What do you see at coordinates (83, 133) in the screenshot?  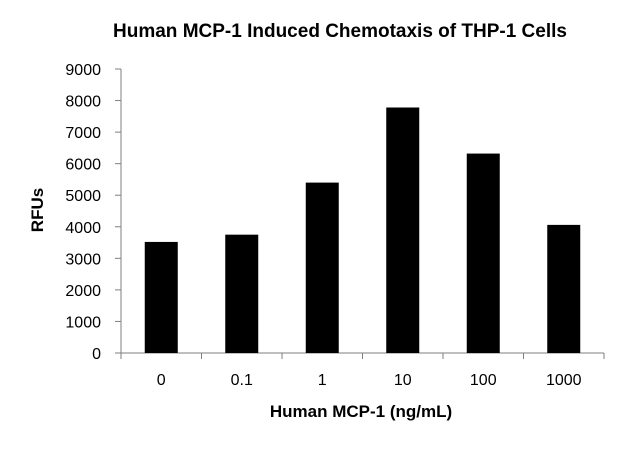 I see `y-tick-label: 7000` at bounding box center [83, 133].